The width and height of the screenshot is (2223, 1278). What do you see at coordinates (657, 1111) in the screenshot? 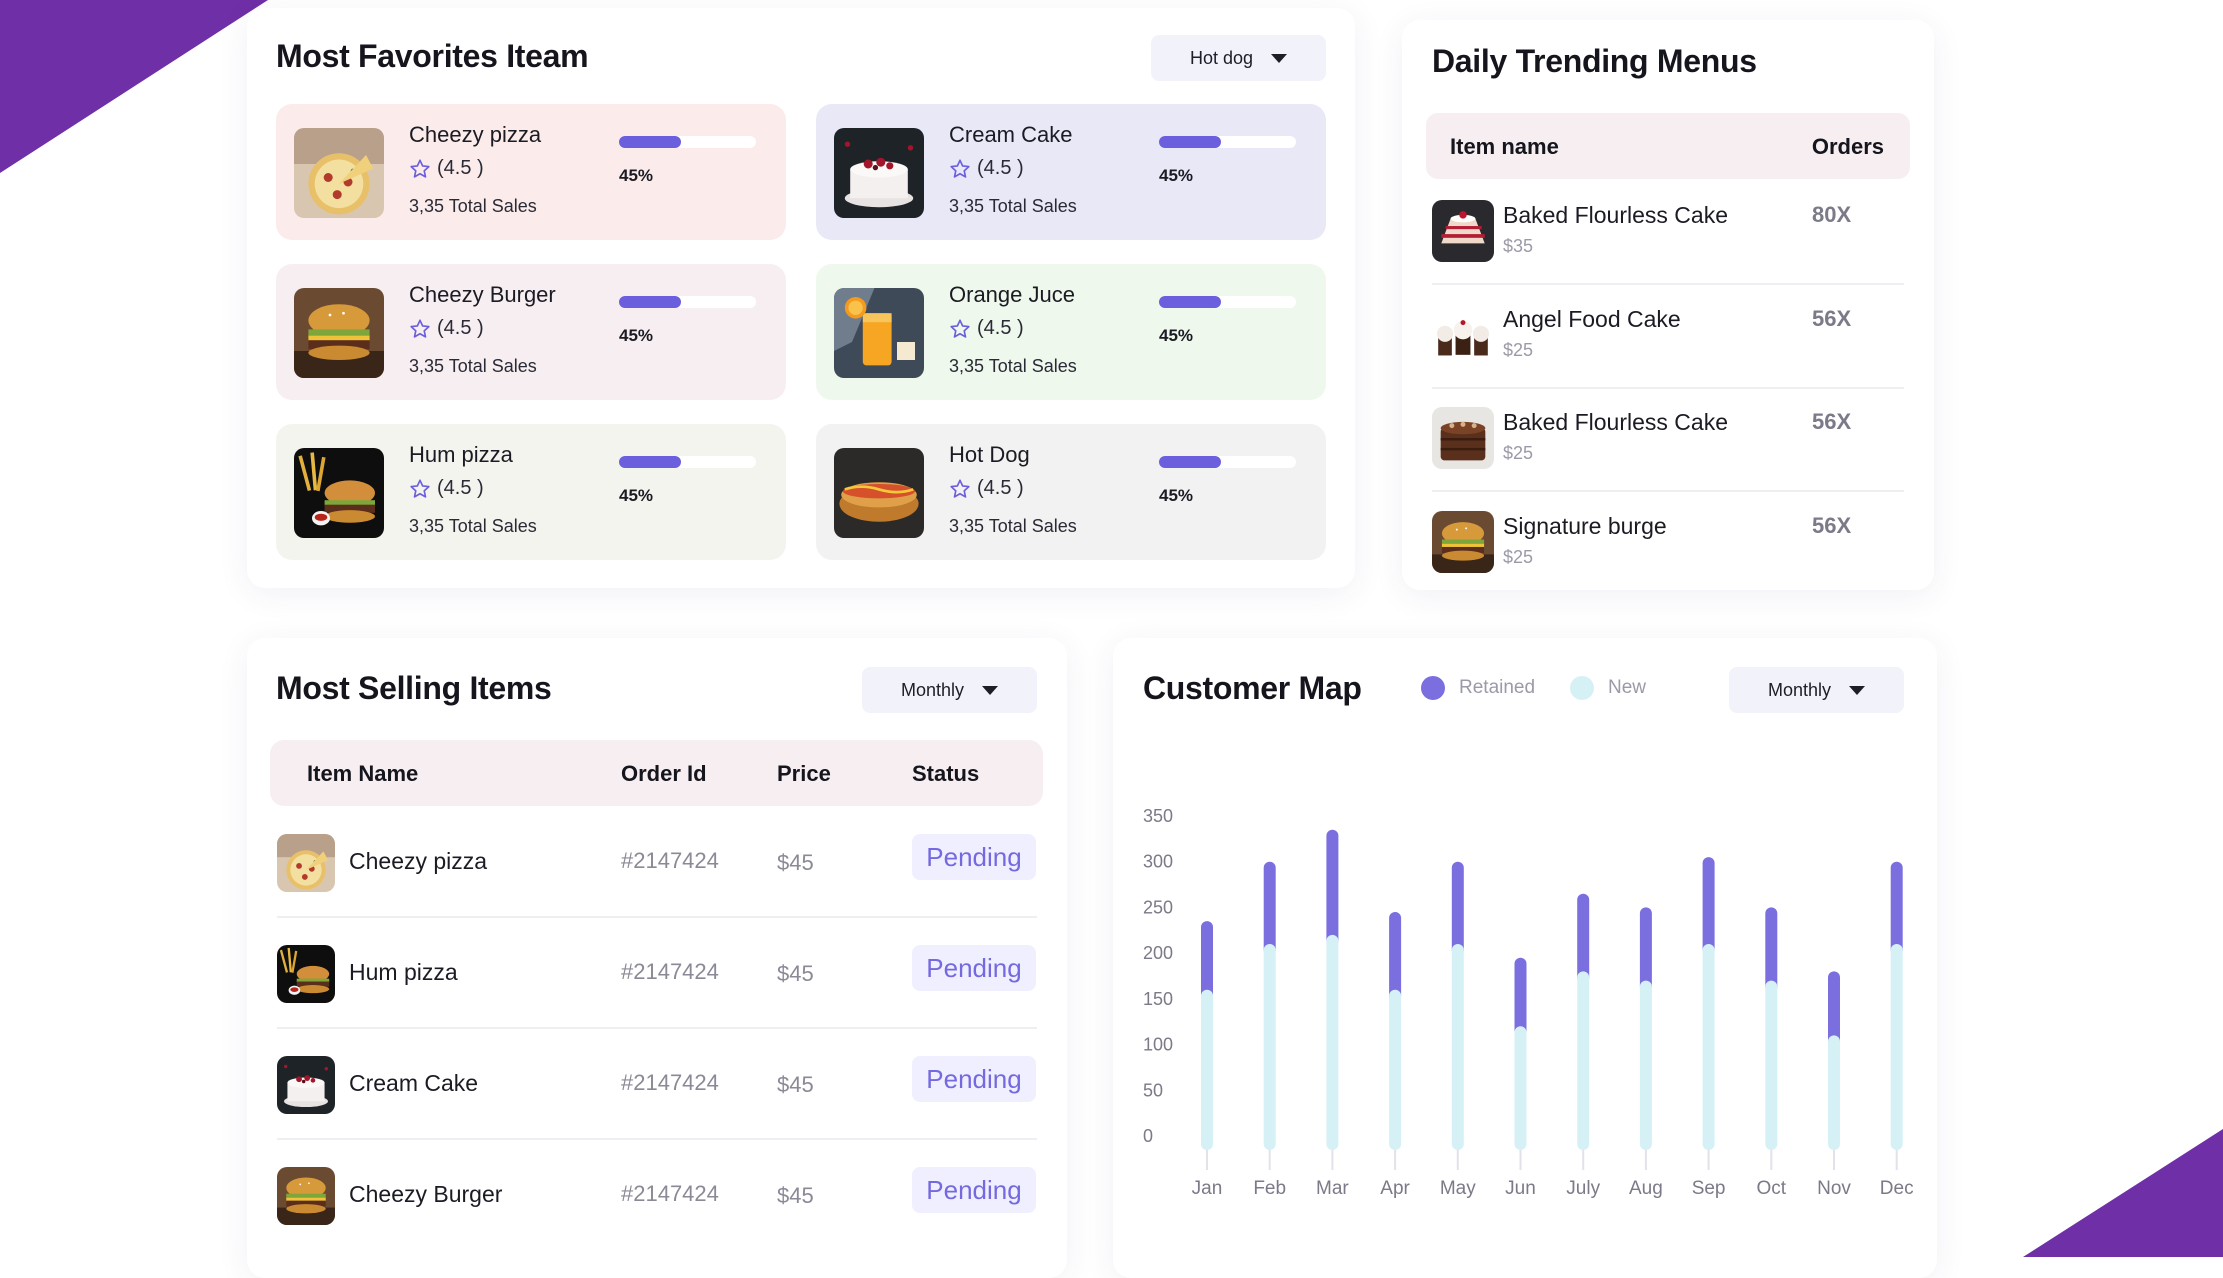
I see `table-row: Cream Cake #2147424 $45 Pending` at bounding box center [657, 1111].